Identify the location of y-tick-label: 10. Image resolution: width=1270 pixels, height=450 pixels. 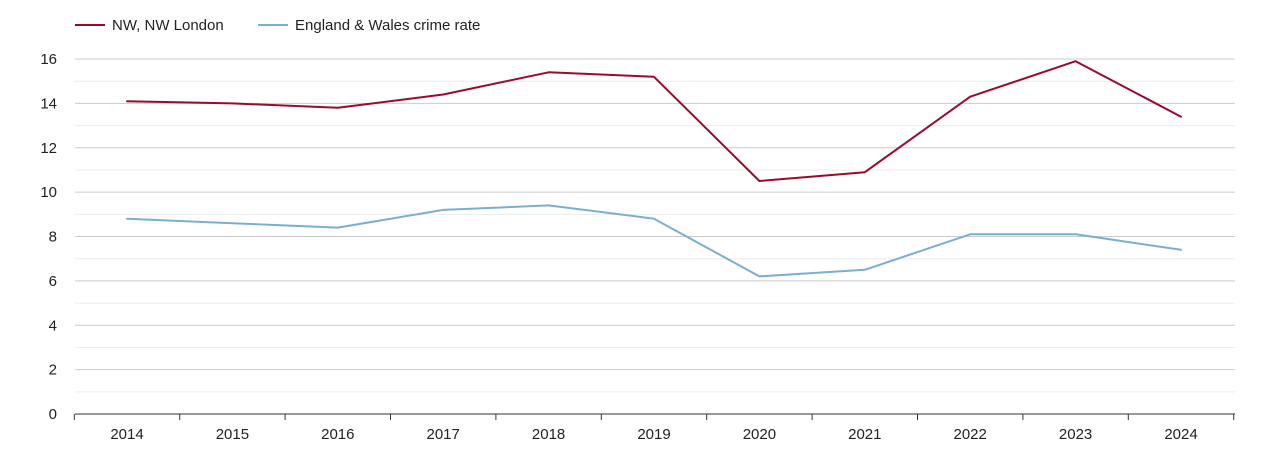
(48, 192).